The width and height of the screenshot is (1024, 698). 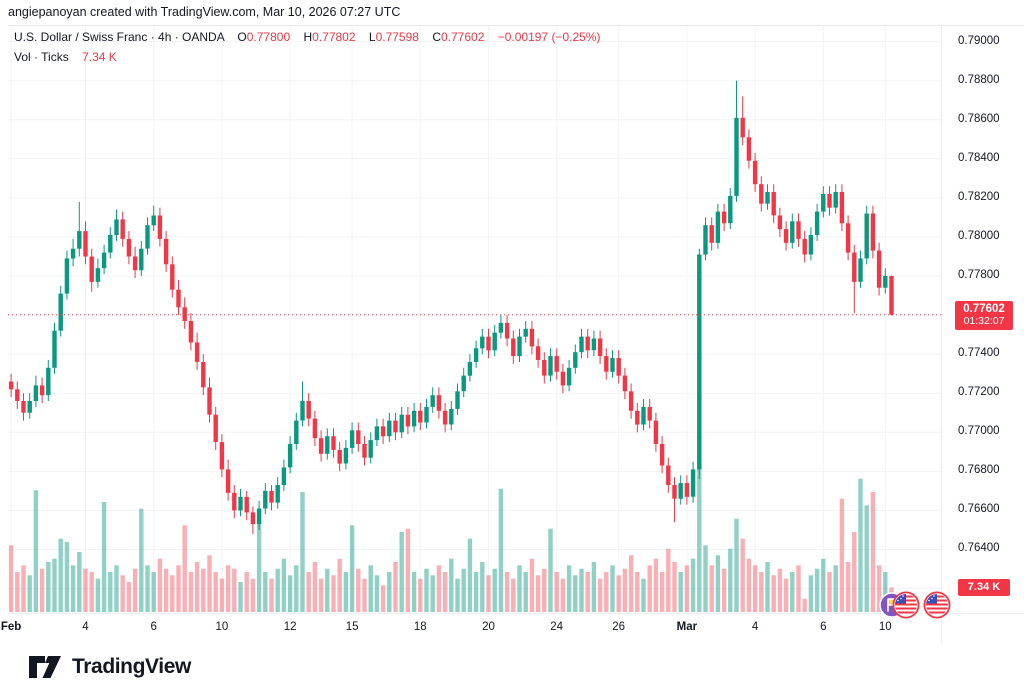 What do you see at coordinates (81, 37) in the screenshot?
I see `symbol-title: U.S. Dollar / Swiss Franc` at bounding box center [81, 37].